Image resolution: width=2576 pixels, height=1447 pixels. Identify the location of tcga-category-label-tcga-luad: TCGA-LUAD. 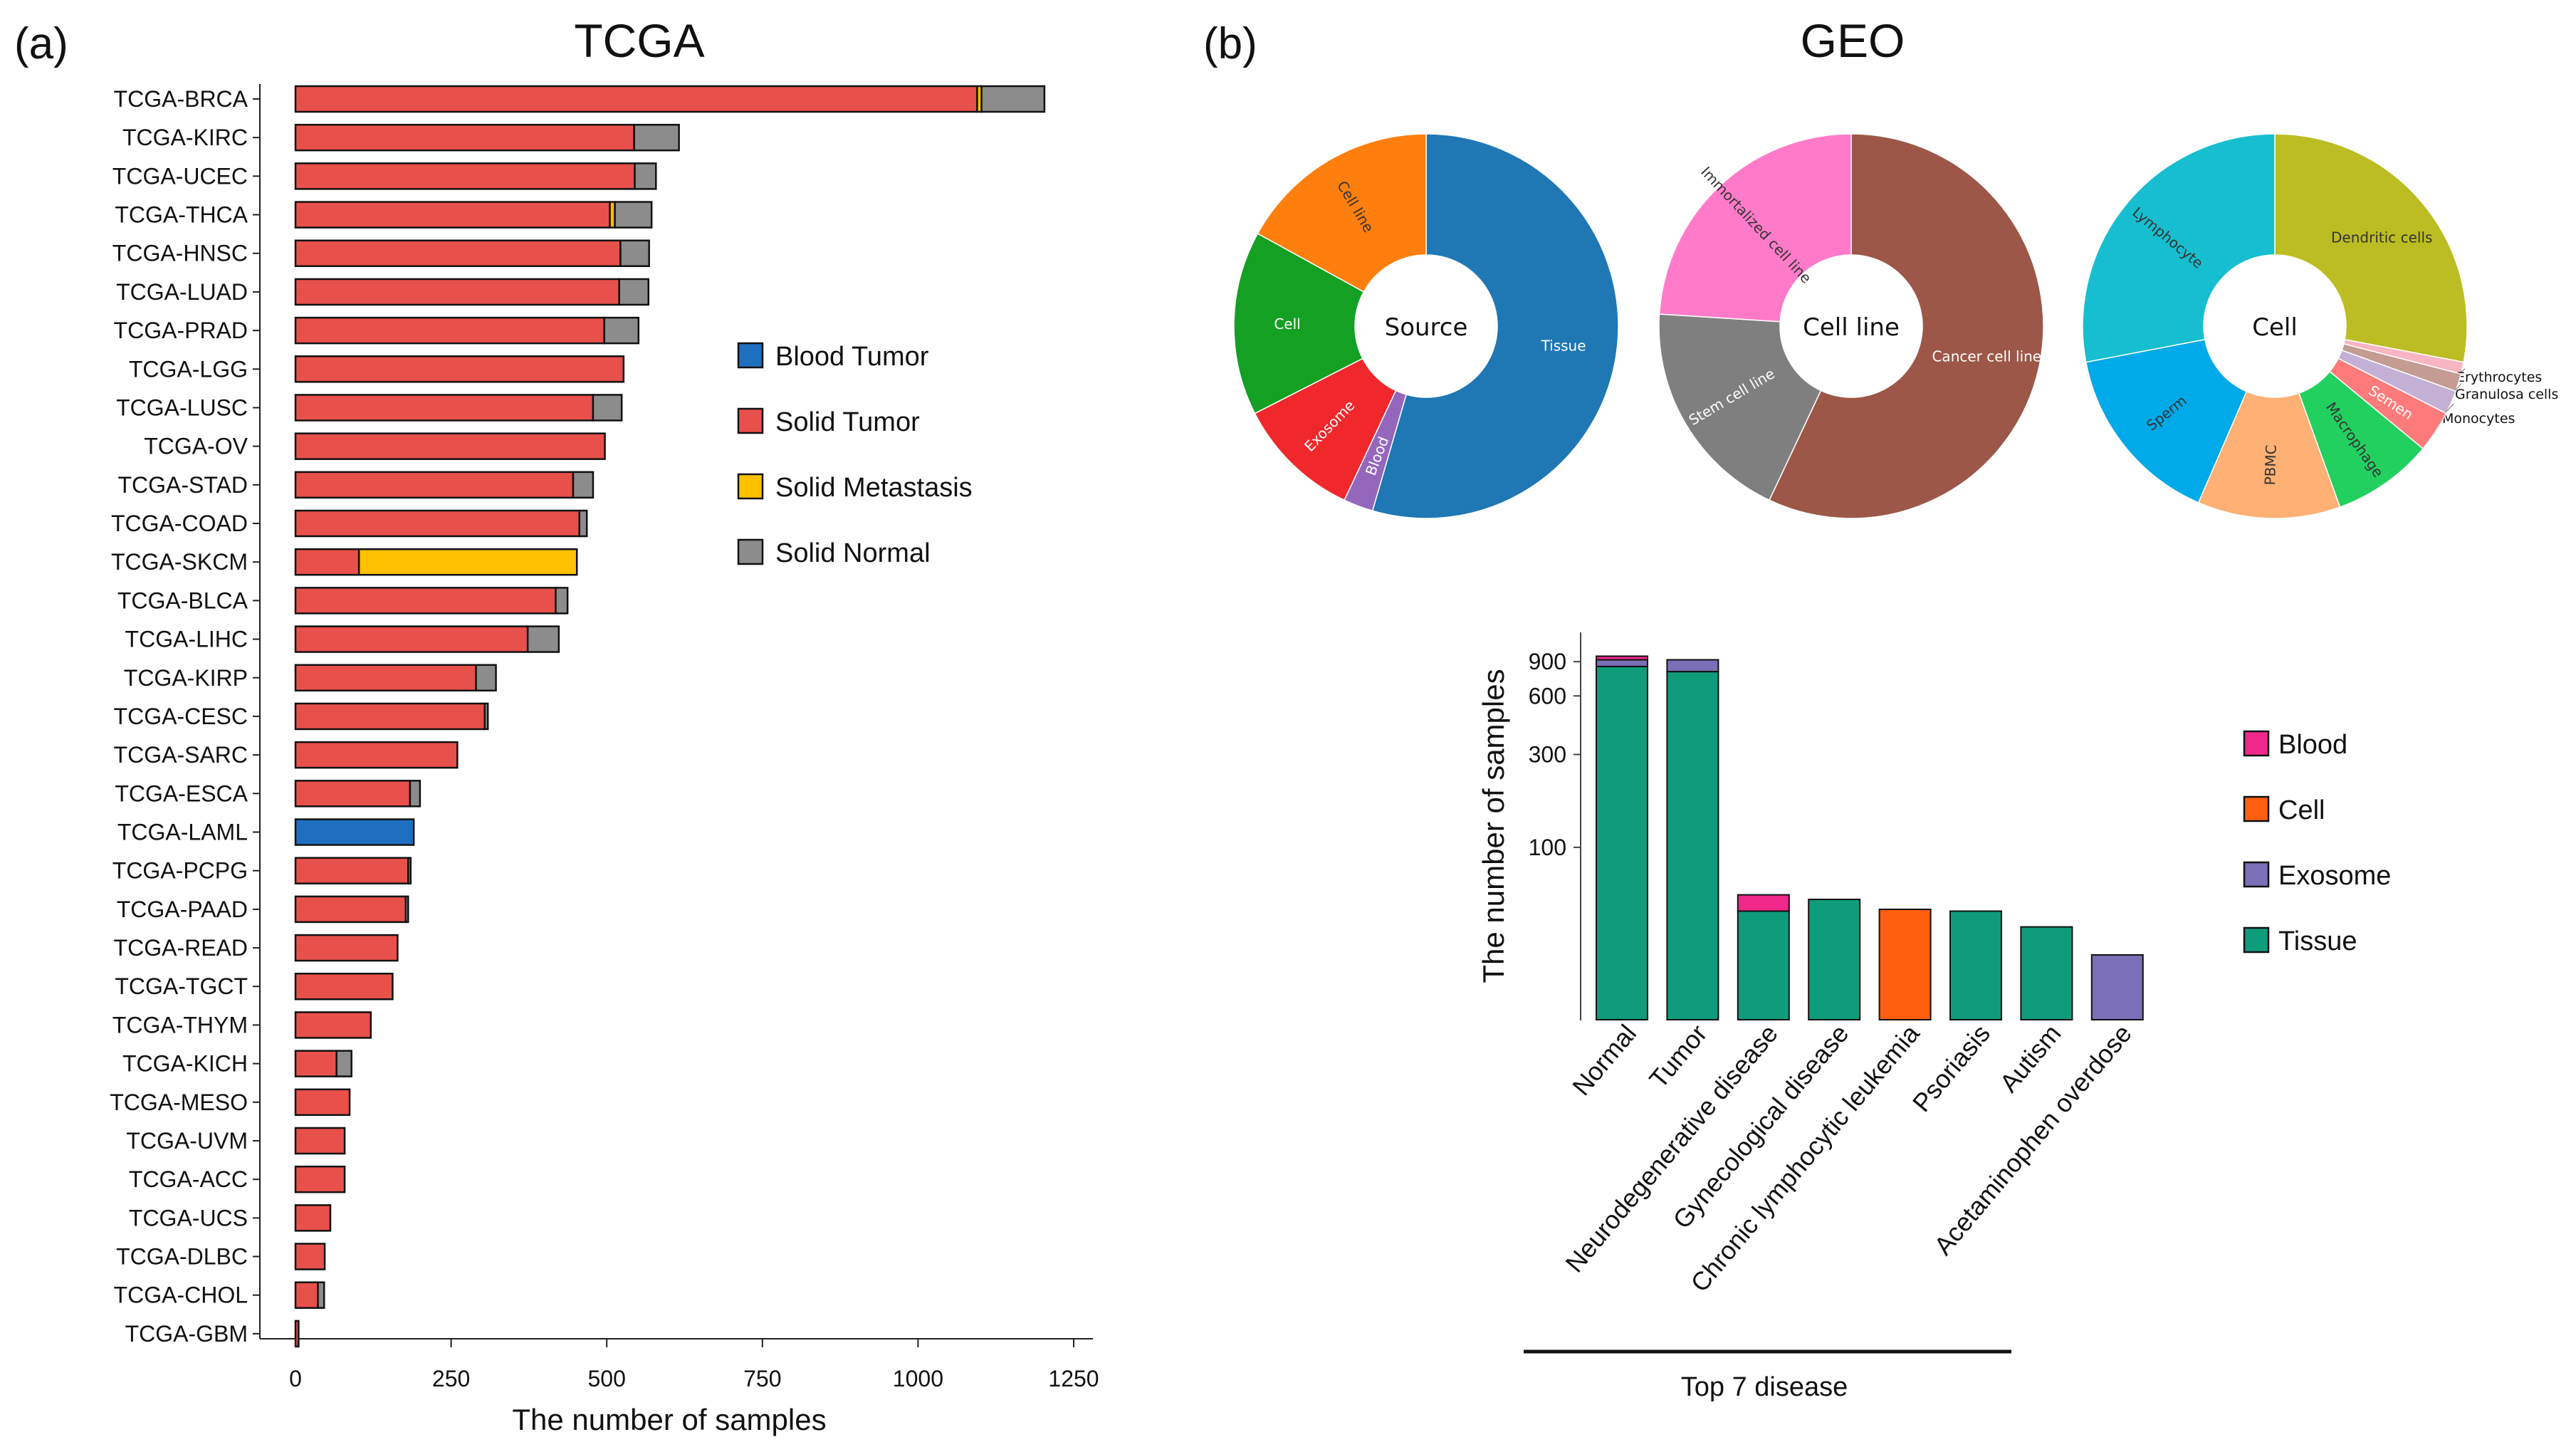
(182, 292).